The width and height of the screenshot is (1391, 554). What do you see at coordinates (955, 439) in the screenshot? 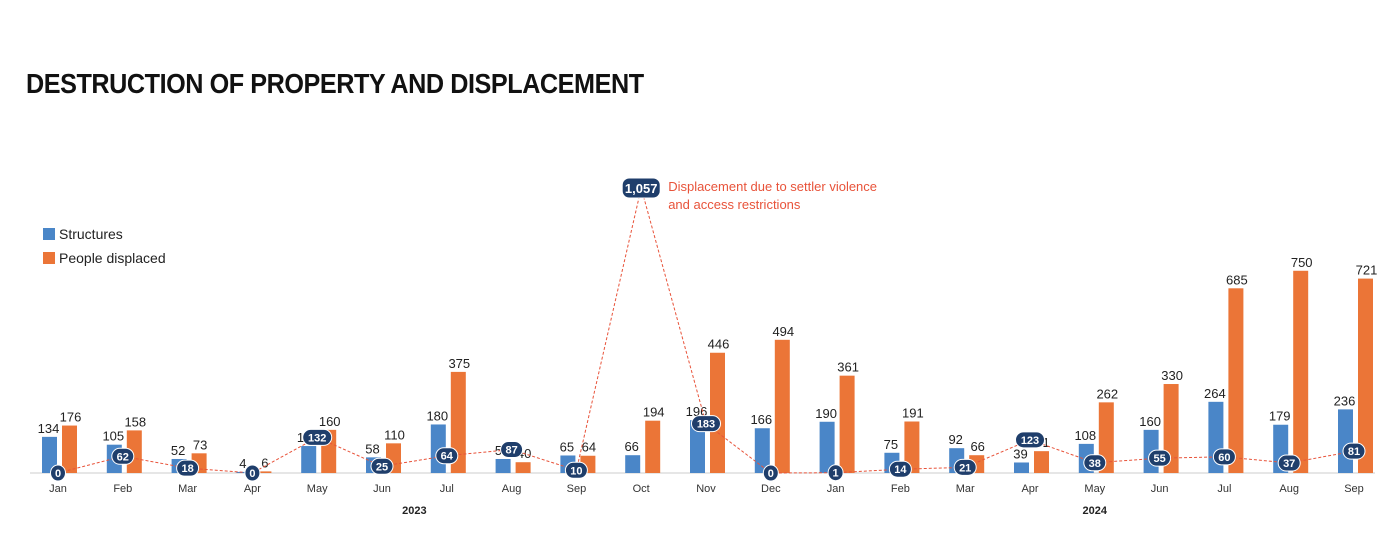
I see `label-structures: 92` at bounding box center [955, 439].